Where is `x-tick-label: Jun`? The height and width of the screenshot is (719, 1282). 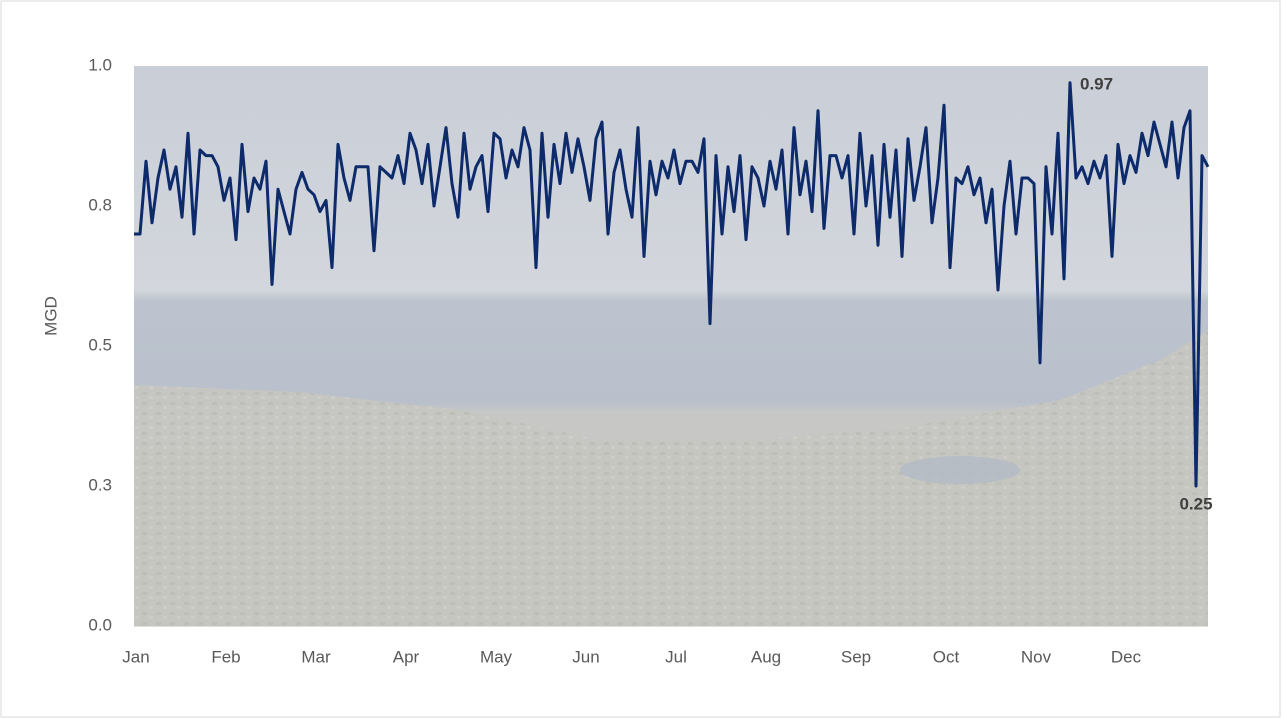
x-tick-label: Jun is located at coordinates (585, 656).